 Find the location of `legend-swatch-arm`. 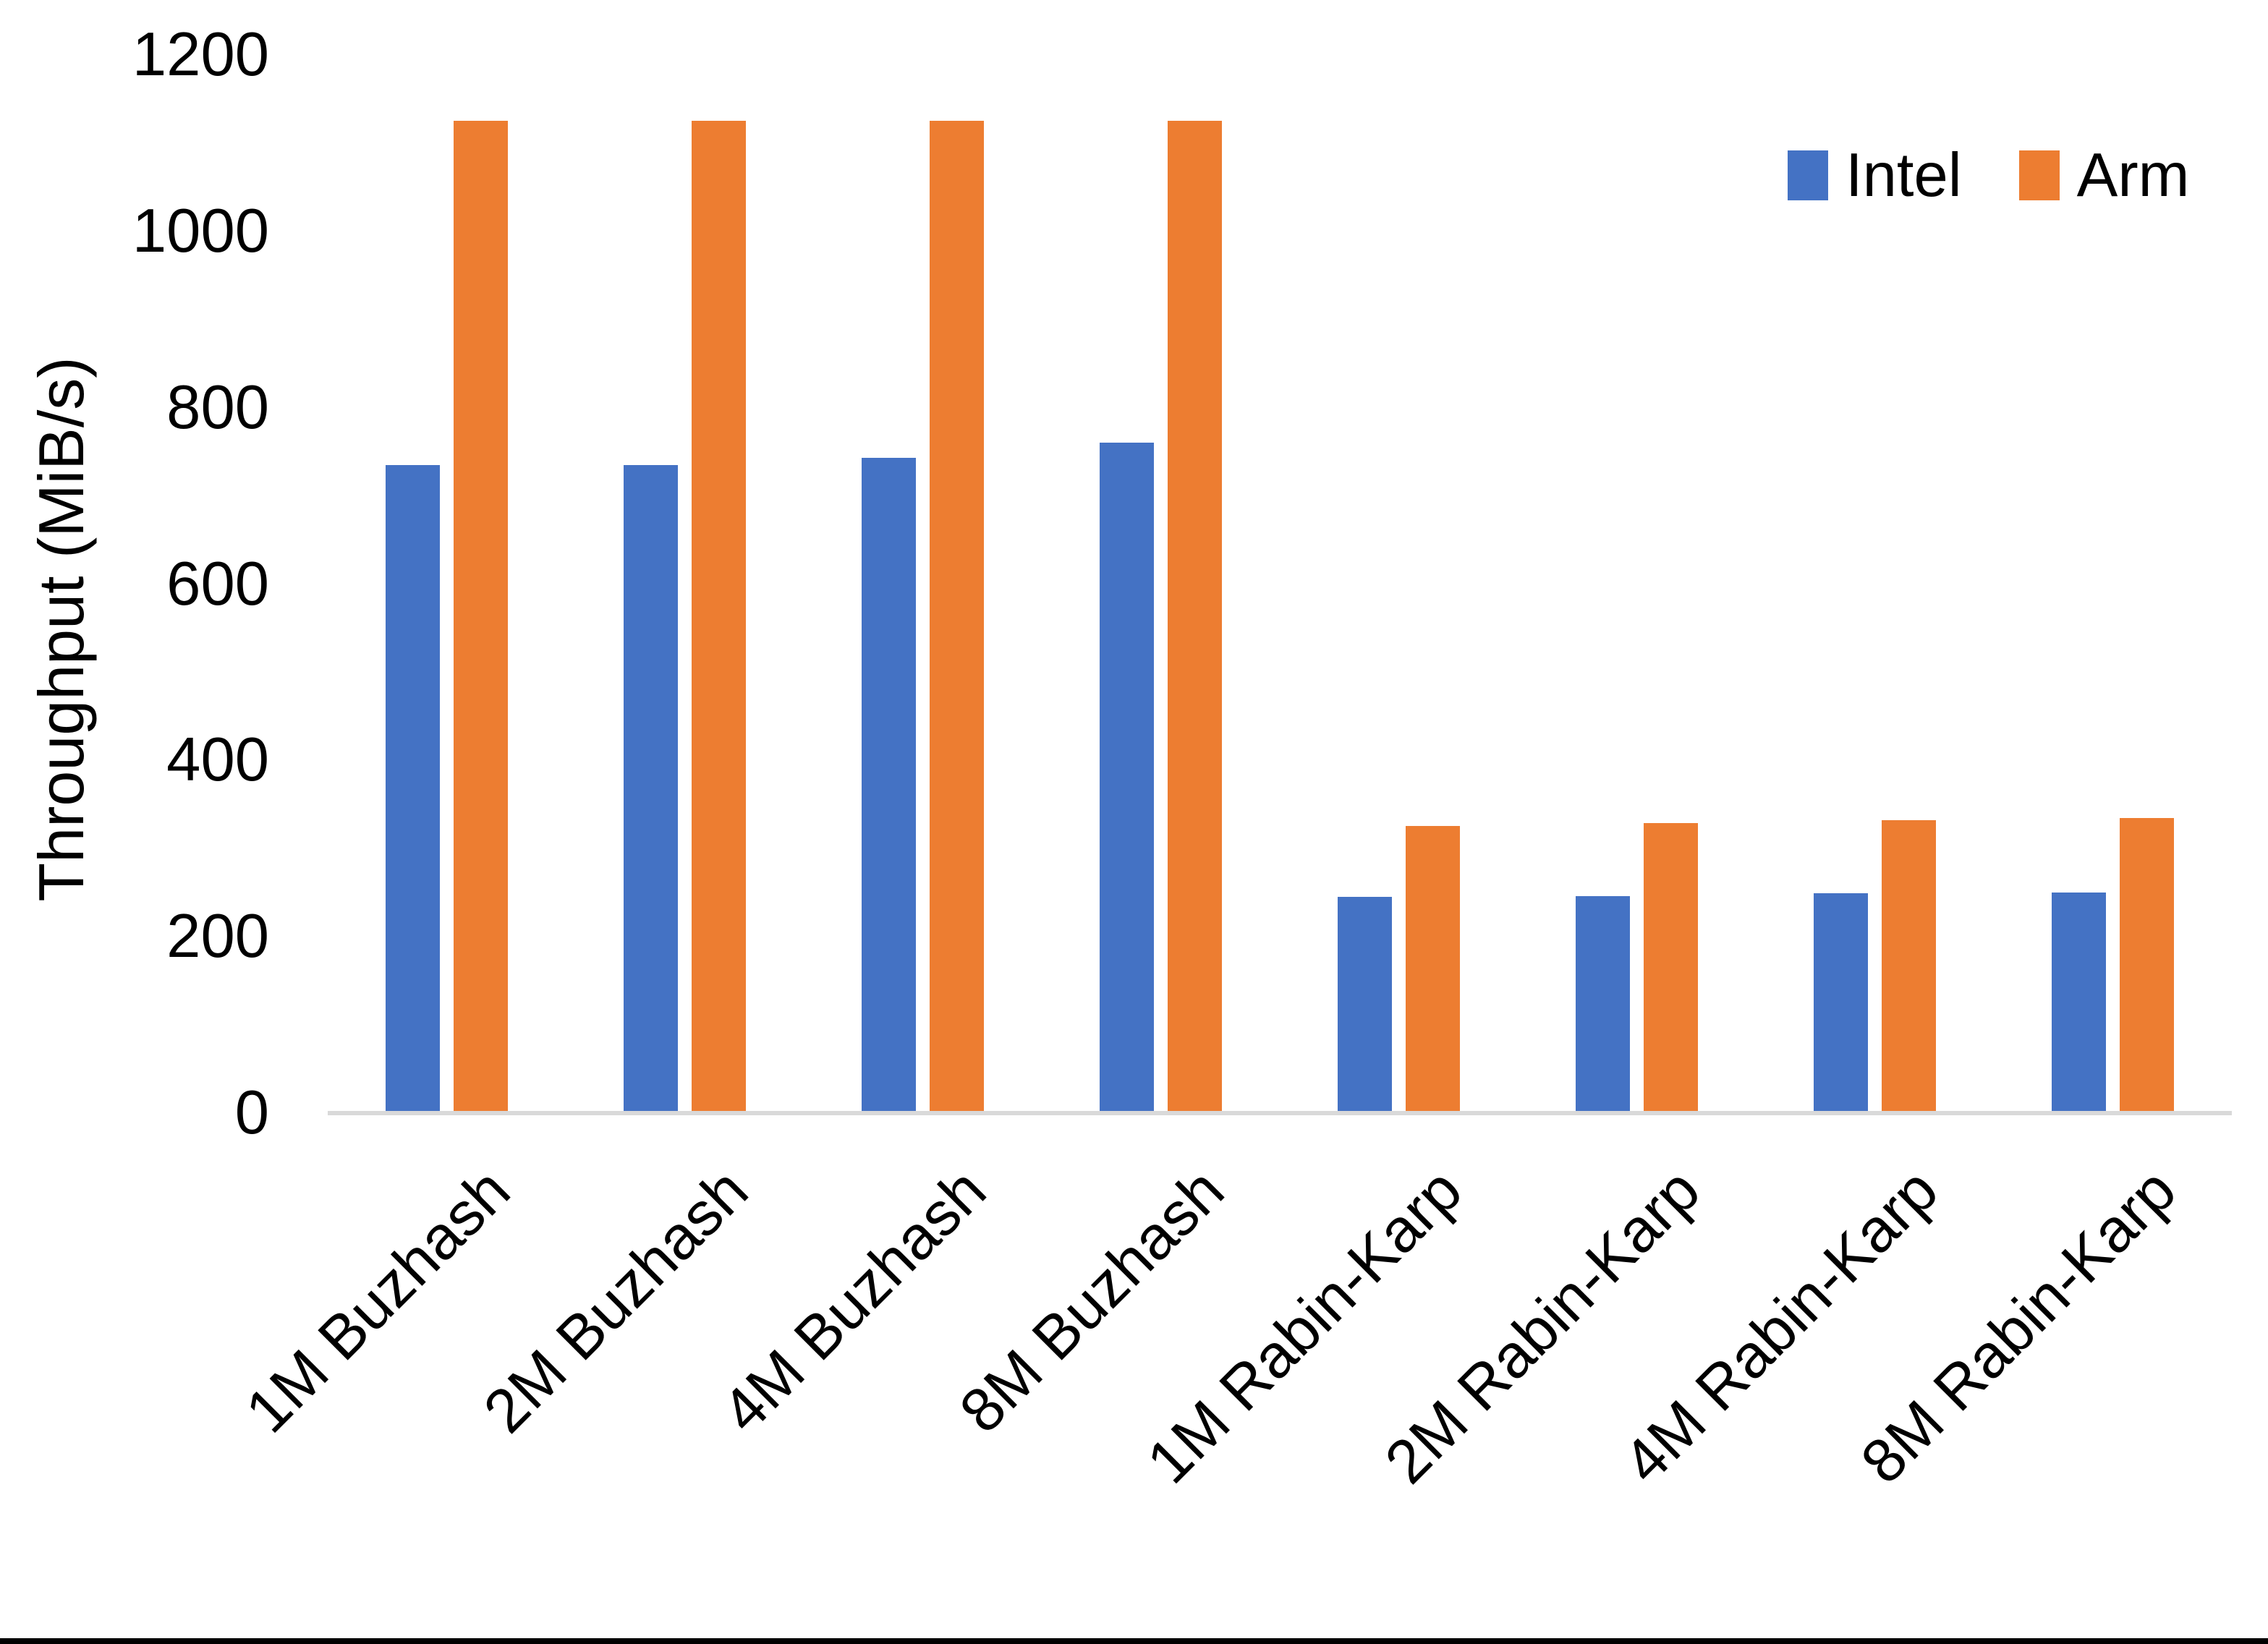

legend-swatch-arm is located at coordinates (2039, 175).